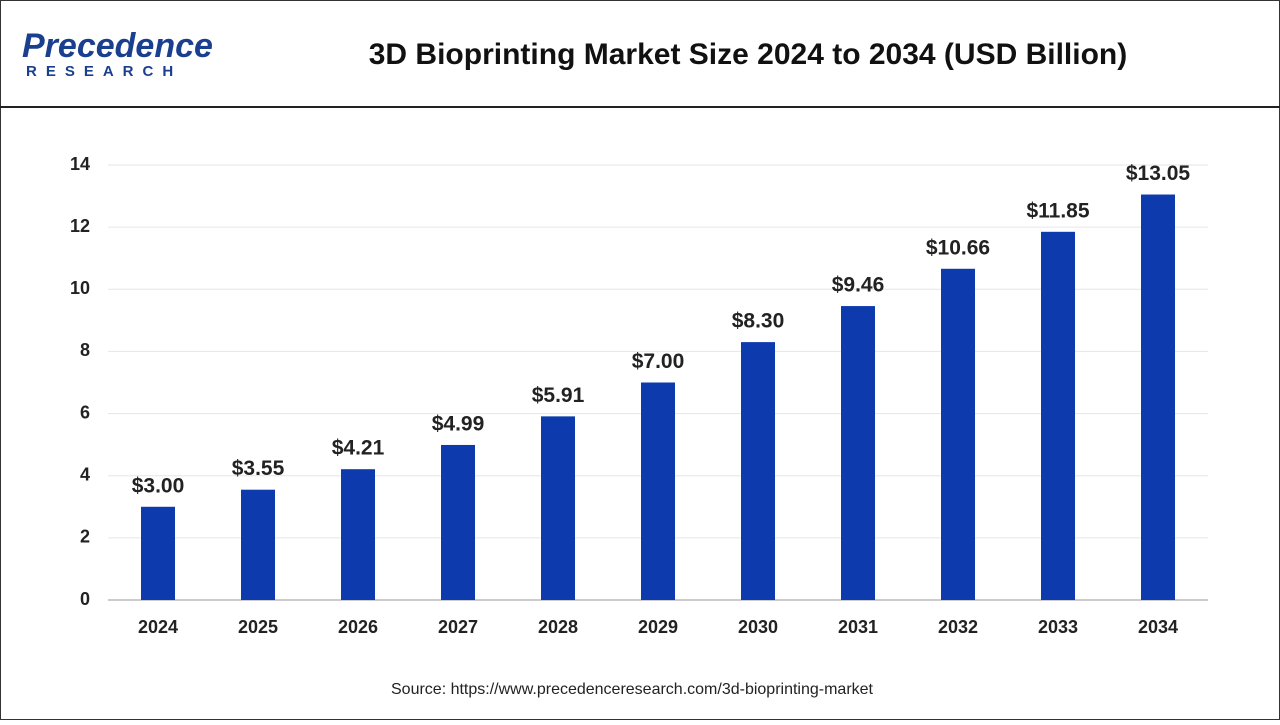 The height and width of the screenshot is (725, 1280). What do you see at coordinates (85, 599) in the screenshot?
I see `y-tick-label: 0` at bounding box center [85, 599].